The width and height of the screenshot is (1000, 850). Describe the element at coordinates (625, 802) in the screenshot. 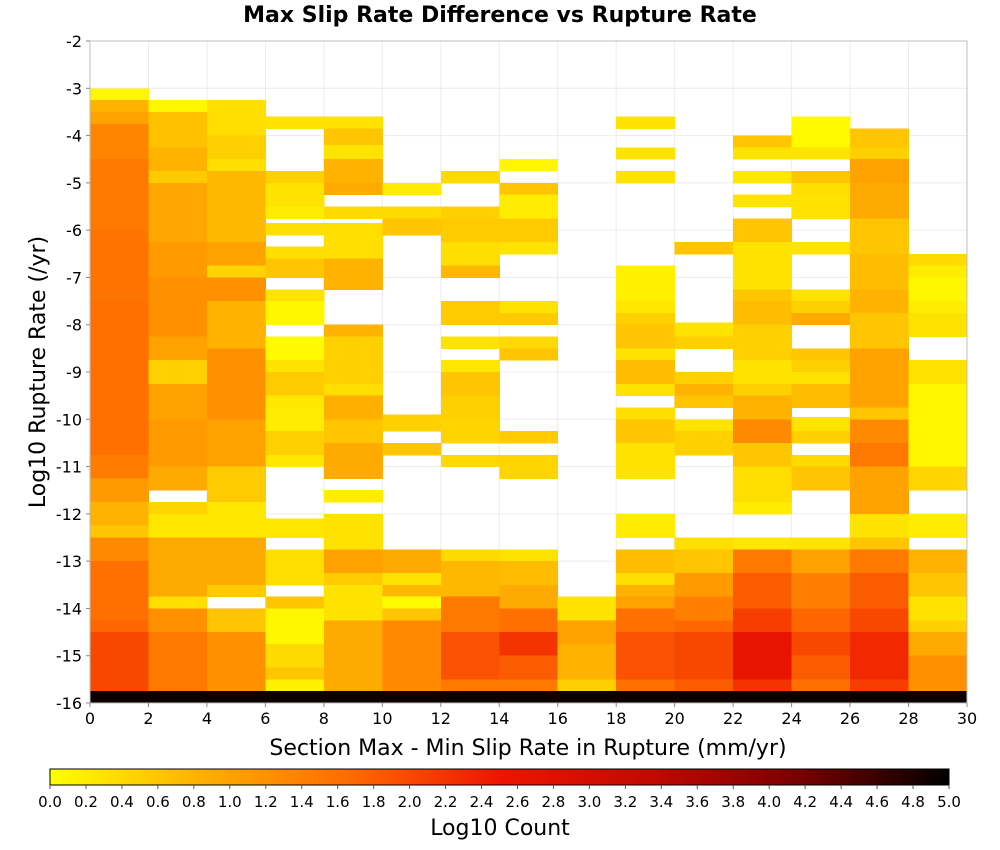

I see `colorbar-tick-label: 3.2` at that location.